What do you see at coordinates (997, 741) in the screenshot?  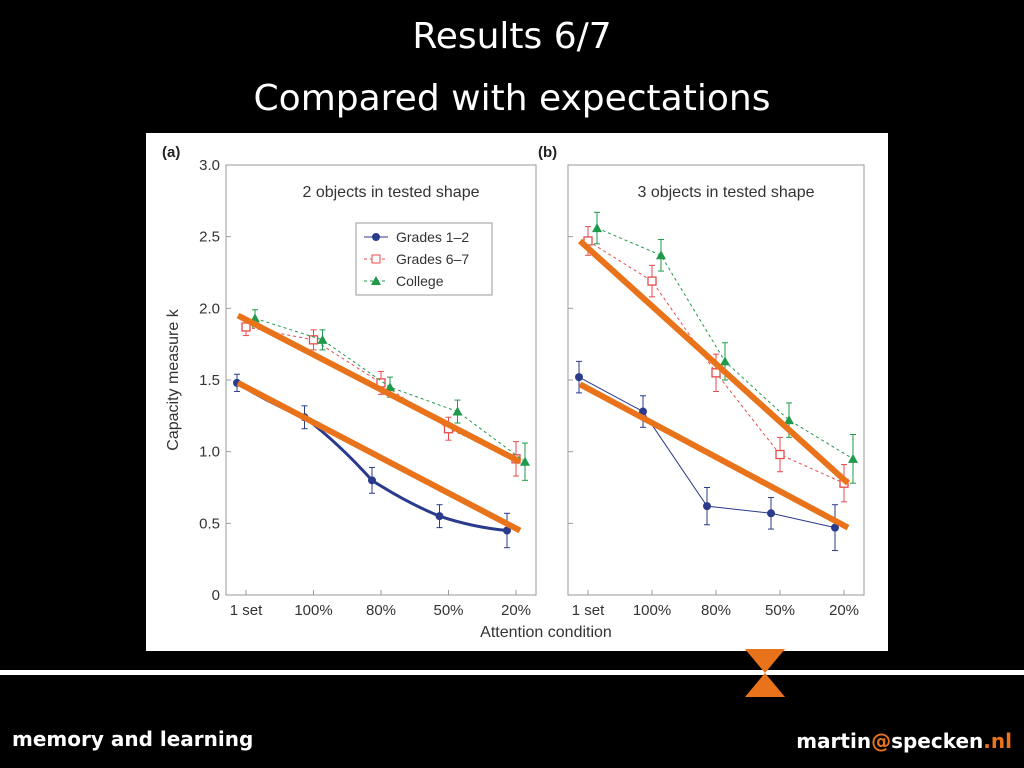 I see `email-tld: .nl` at bounding box center [997, 741].